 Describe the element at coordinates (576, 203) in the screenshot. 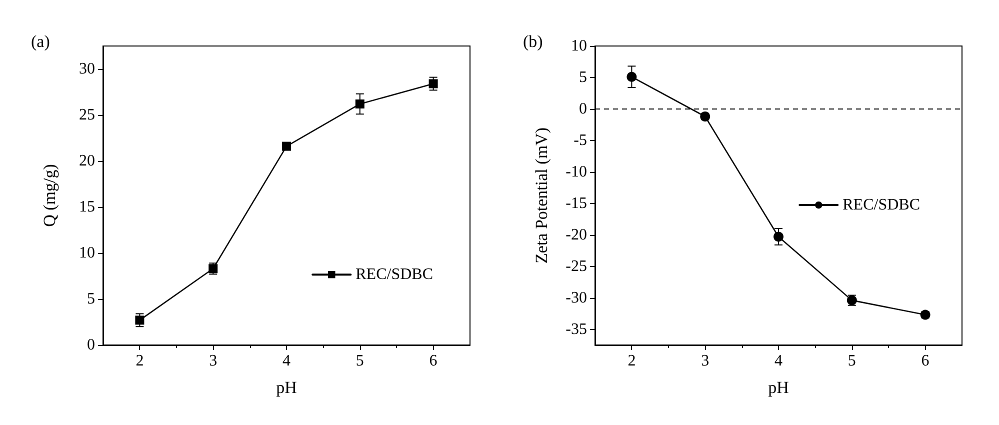

I see `y-tick-label: -15` at that location.